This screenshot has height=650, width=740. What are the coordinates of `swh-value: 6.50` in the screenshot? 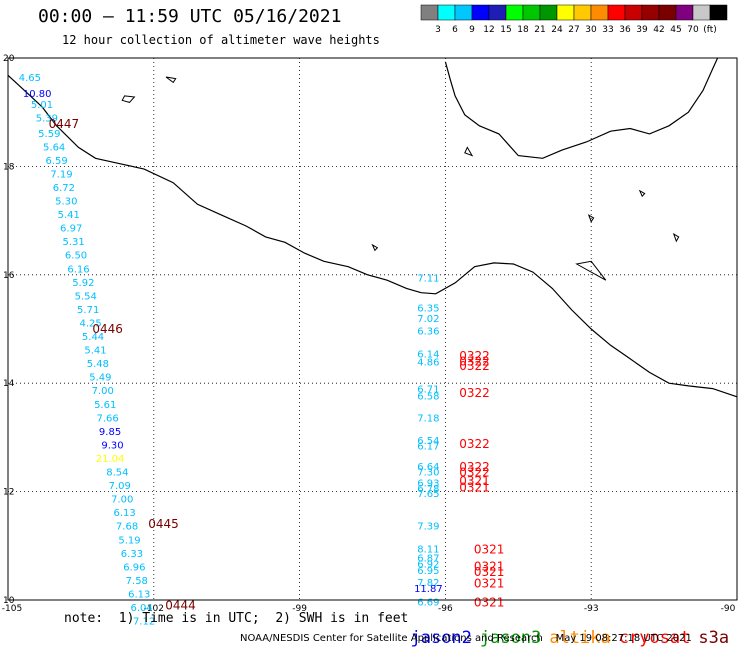 It's located at (76, 256).